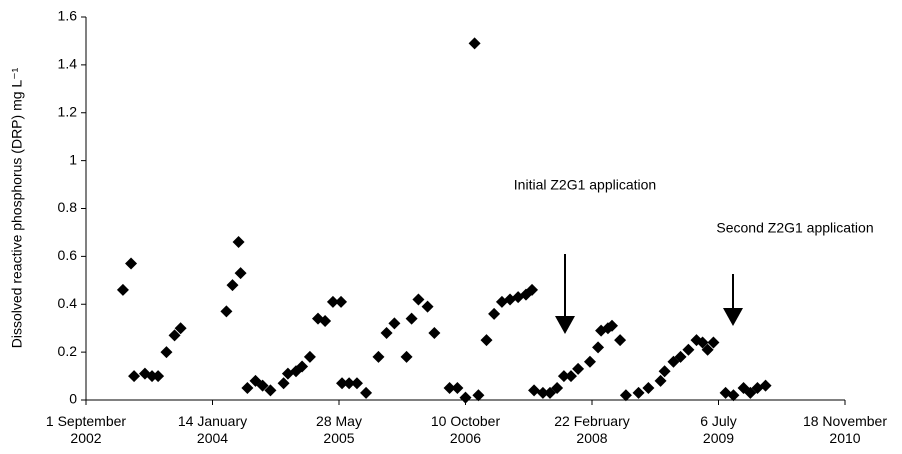 The height and width of the screenshot is (454, 902). Describe the element at coordinates (466, 429) in the screenshot. I see `x-tick-label: 10 October 2006` at that location.